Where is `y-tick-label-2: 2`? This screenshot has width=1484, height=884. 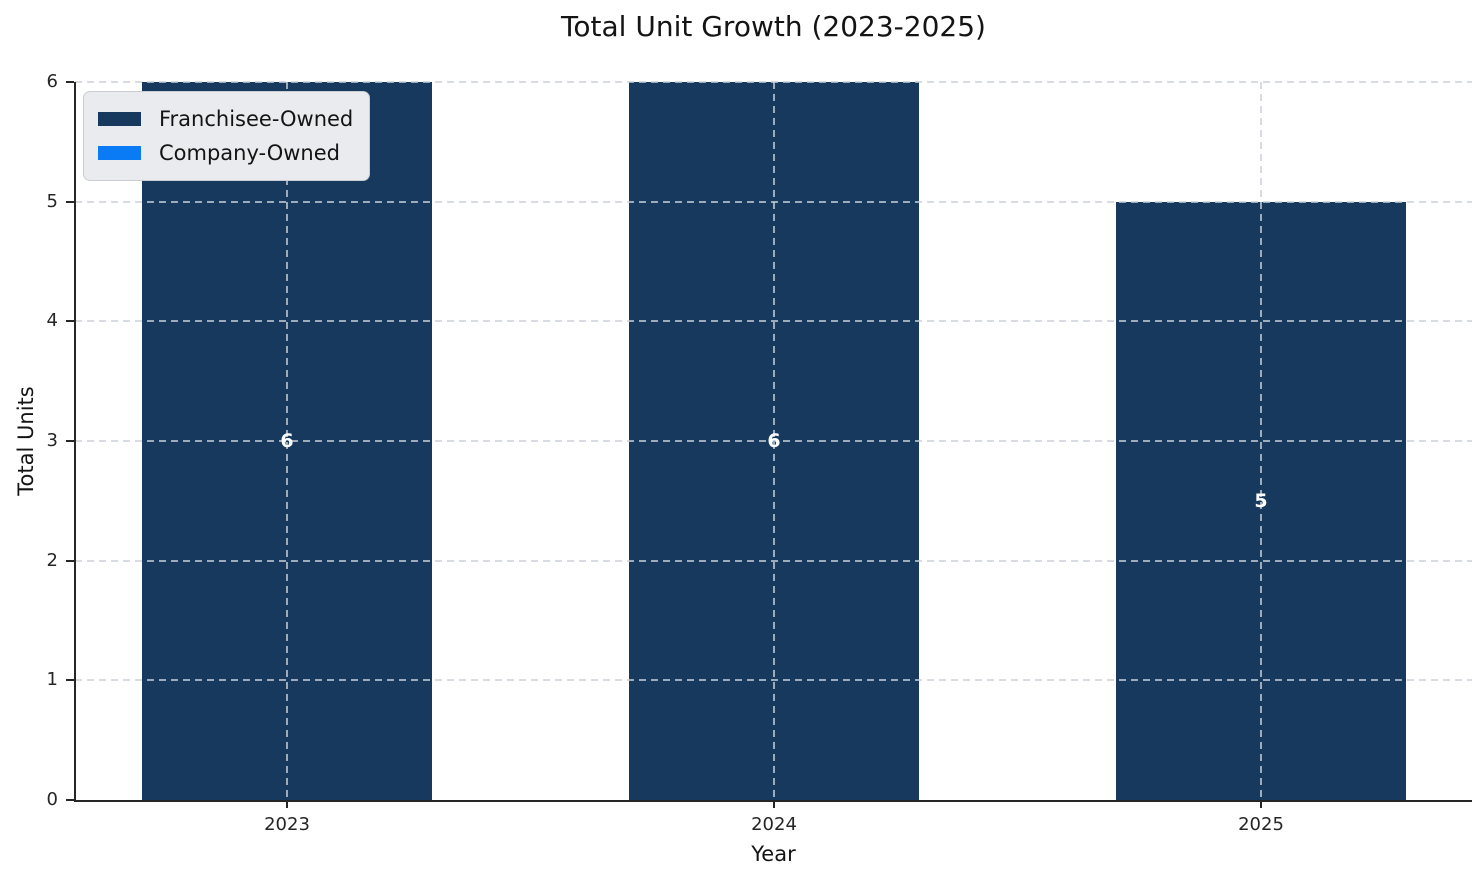
y-tick-label-2: 2 is located at coordinates (52, 560).